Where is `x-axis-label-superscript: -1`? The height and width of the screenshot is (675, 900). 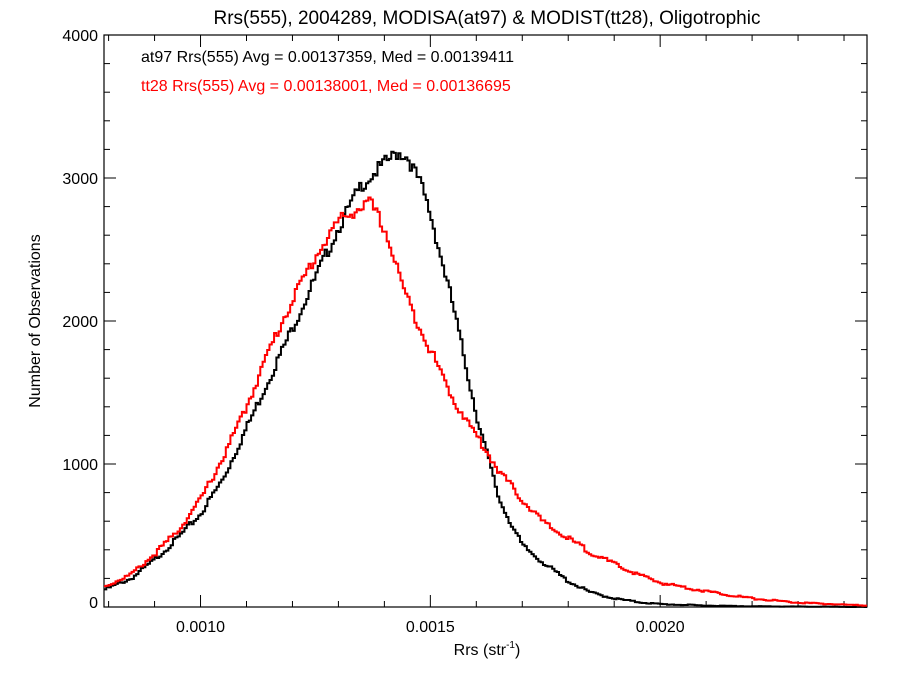
x-axis-label-superscript: -1 is located at coordinates (510, 645).